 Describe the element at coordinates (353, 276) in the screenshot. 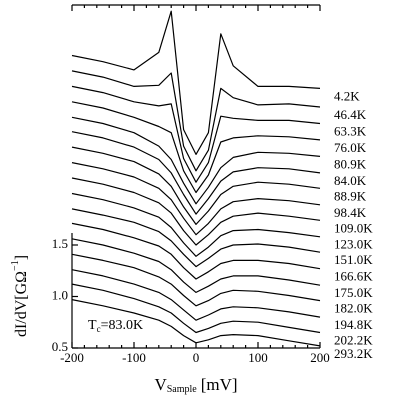

I see `series-label: 166.6K` at that location.